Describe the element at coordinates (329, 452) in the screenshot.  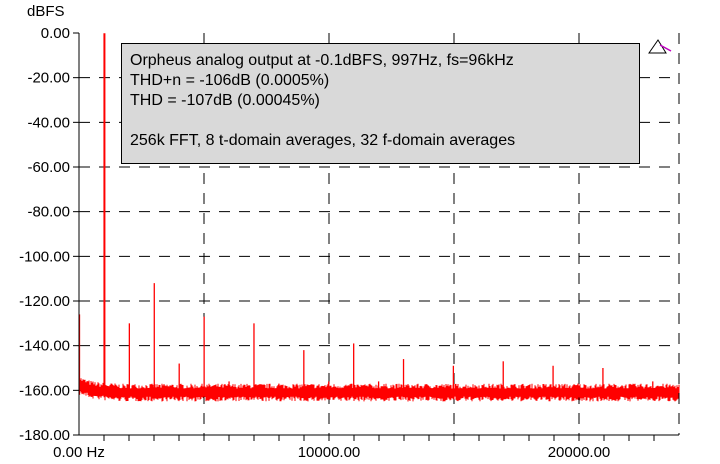
I see `x-tick-label: 10000.00` at that location.